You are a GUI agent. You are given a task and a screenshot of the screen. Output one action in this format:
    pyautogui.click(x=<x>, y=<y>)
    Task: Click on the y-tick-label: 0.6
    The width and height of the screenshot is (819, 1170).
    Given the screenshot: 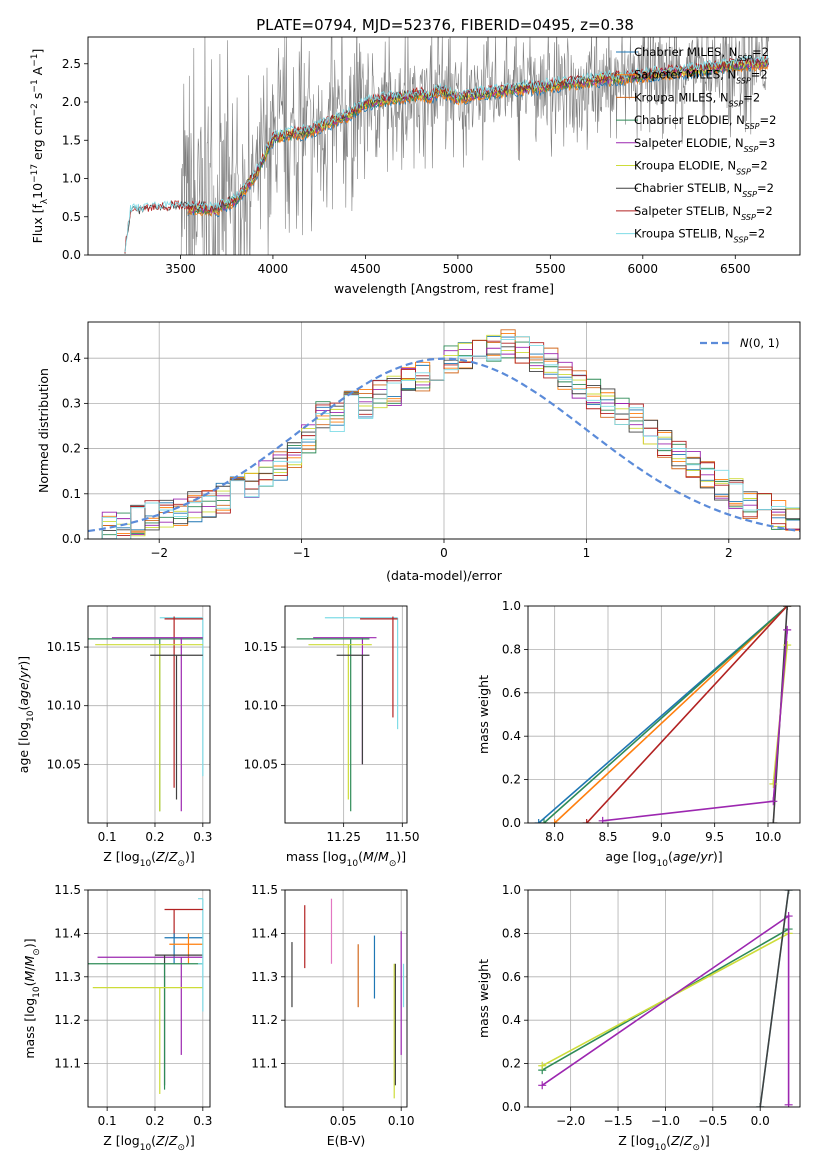 What is the action you would take?
    pyautogui.click(x=511, y=977)
    